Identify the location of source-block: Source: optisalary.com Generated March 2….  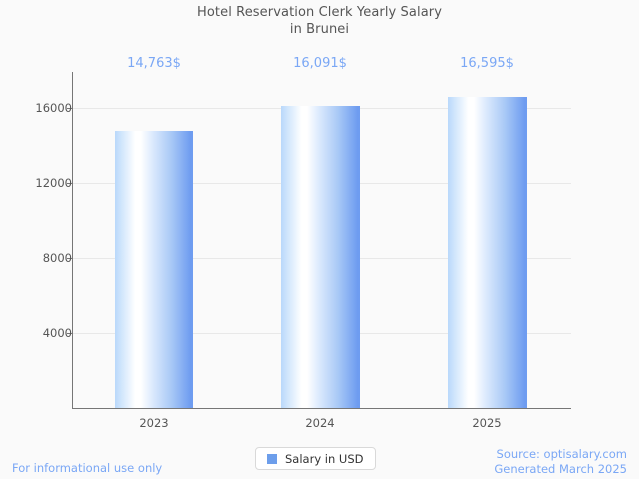
(560, 462).